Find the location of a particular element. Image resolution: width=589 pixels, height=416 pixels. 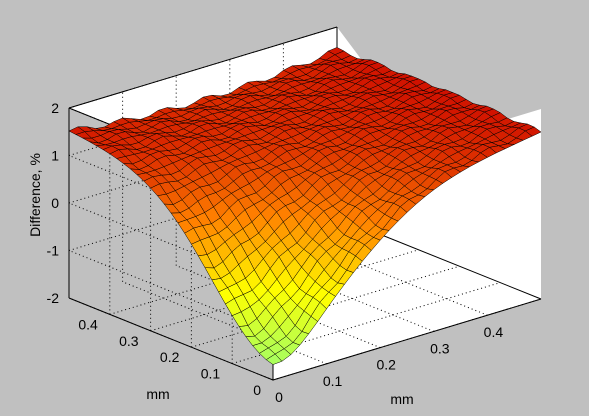

y-tick-label: 0.4 is located at coordinates (88, 324).